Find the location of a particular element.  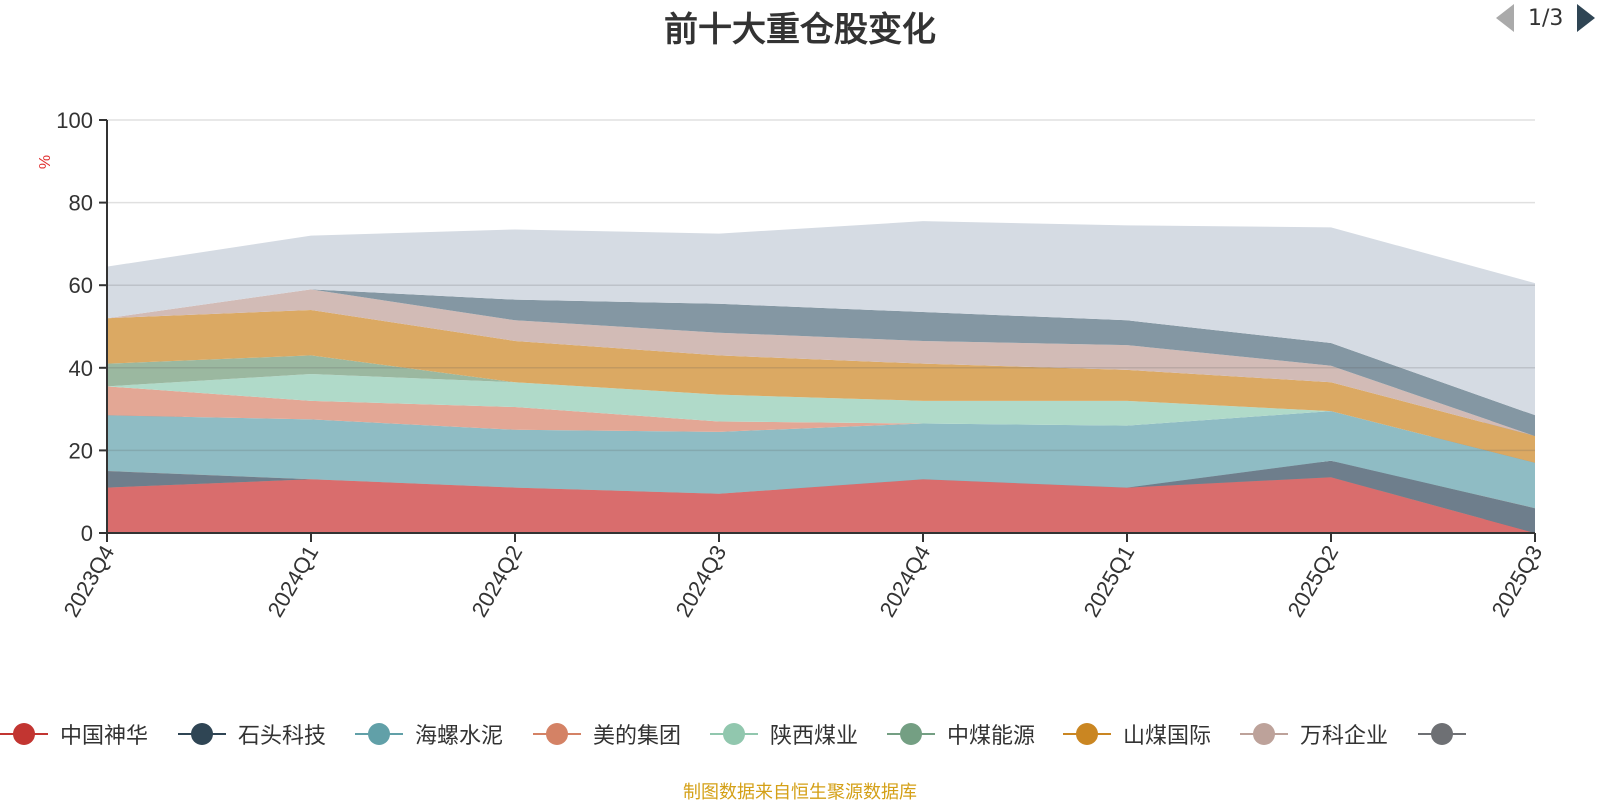

x-tick-label: 2025Q2 is located at coordinates (1313, 581).